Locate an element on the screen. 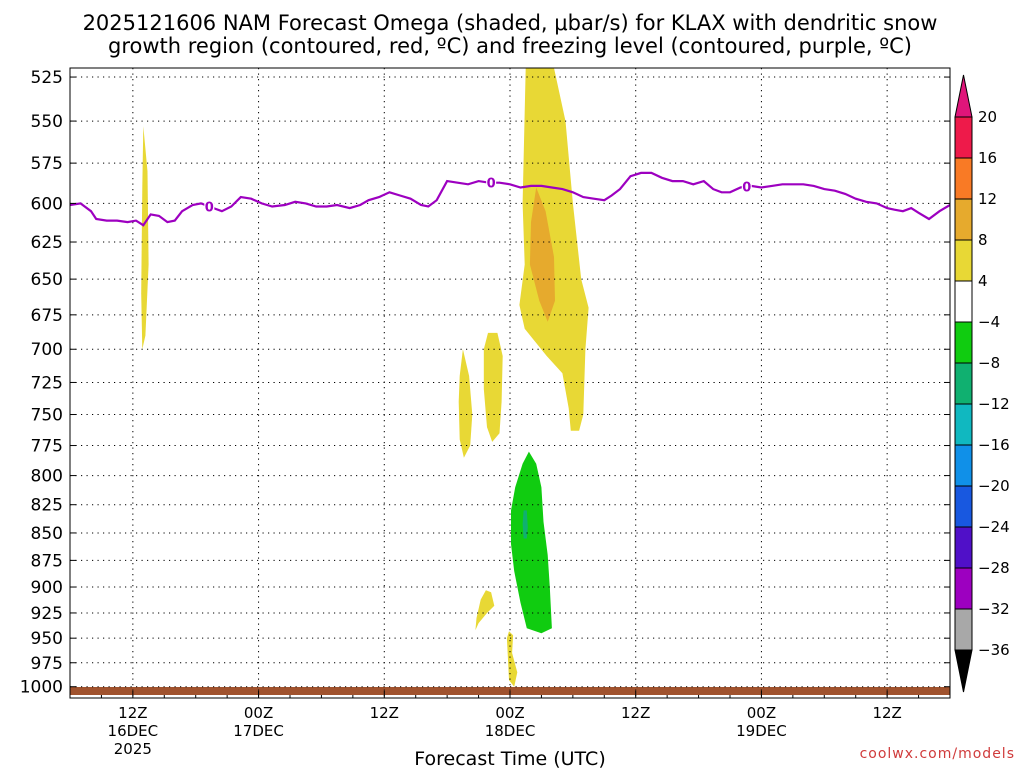 The width and height of the screenshot is (1024, 768). y-tick-label: 575 is located at coordinates (47, 164).